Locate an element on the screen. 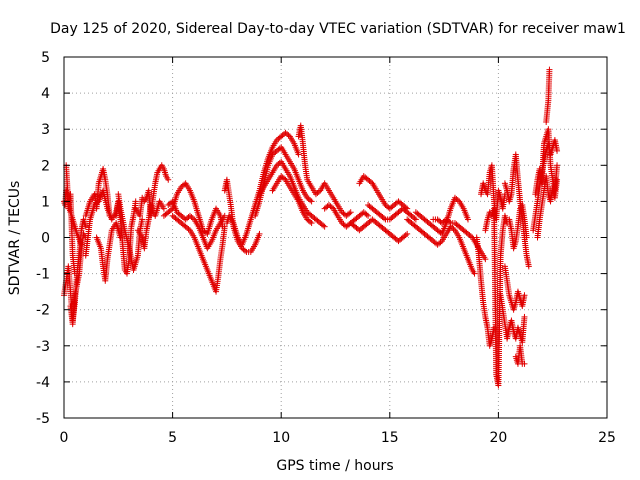 The image size is (640, 480). x-axis-label: GPS time / hours is located at coordinates (334, 466).